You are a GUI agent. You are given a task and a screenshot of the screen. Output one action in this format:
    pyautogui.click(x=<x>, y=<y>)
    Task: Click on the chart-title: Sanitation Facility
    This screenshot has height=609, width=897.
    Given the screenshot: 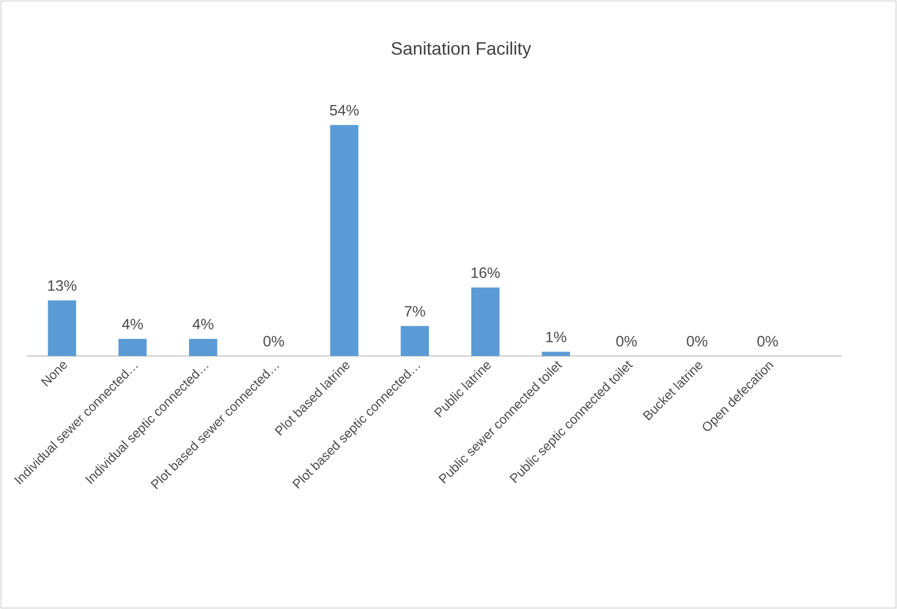 What is the action you would take?
    pyautogui.click(x=462, y=50)
    